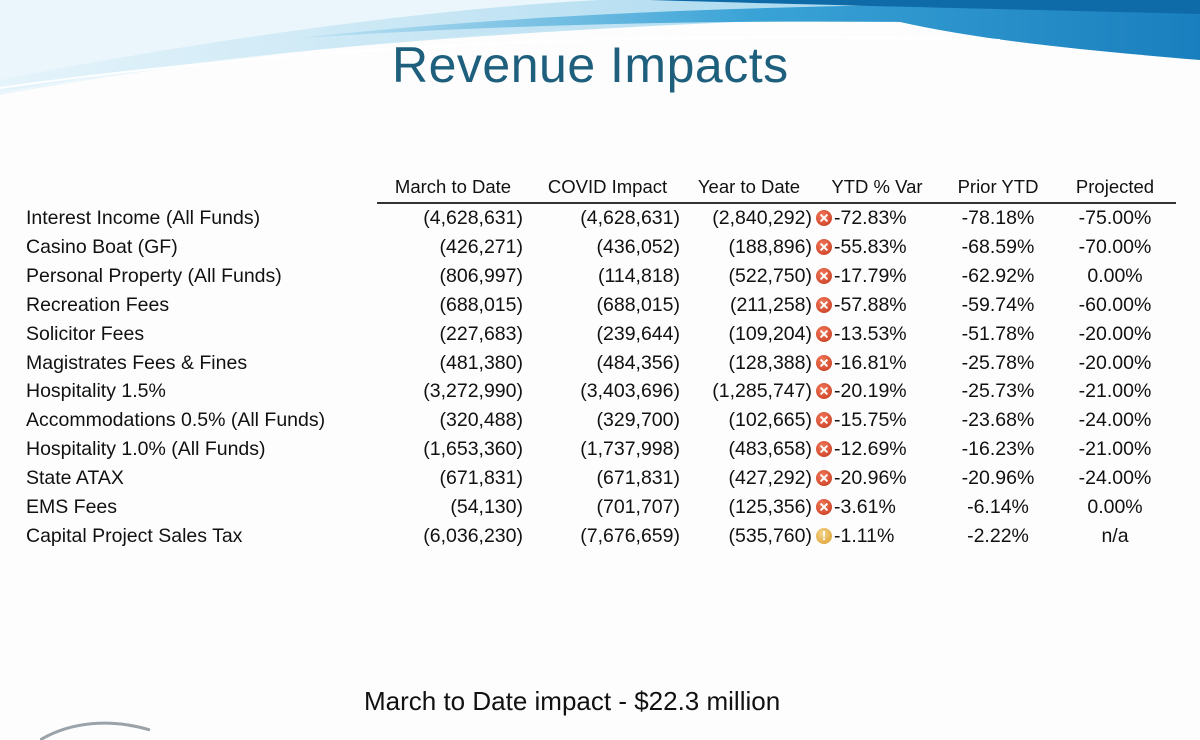 This screenshot has height=740, width=1200. Describe the element at coordinates (865, 507) in the screenshot. I see `ytd-var-value: -3.61%` at that location.